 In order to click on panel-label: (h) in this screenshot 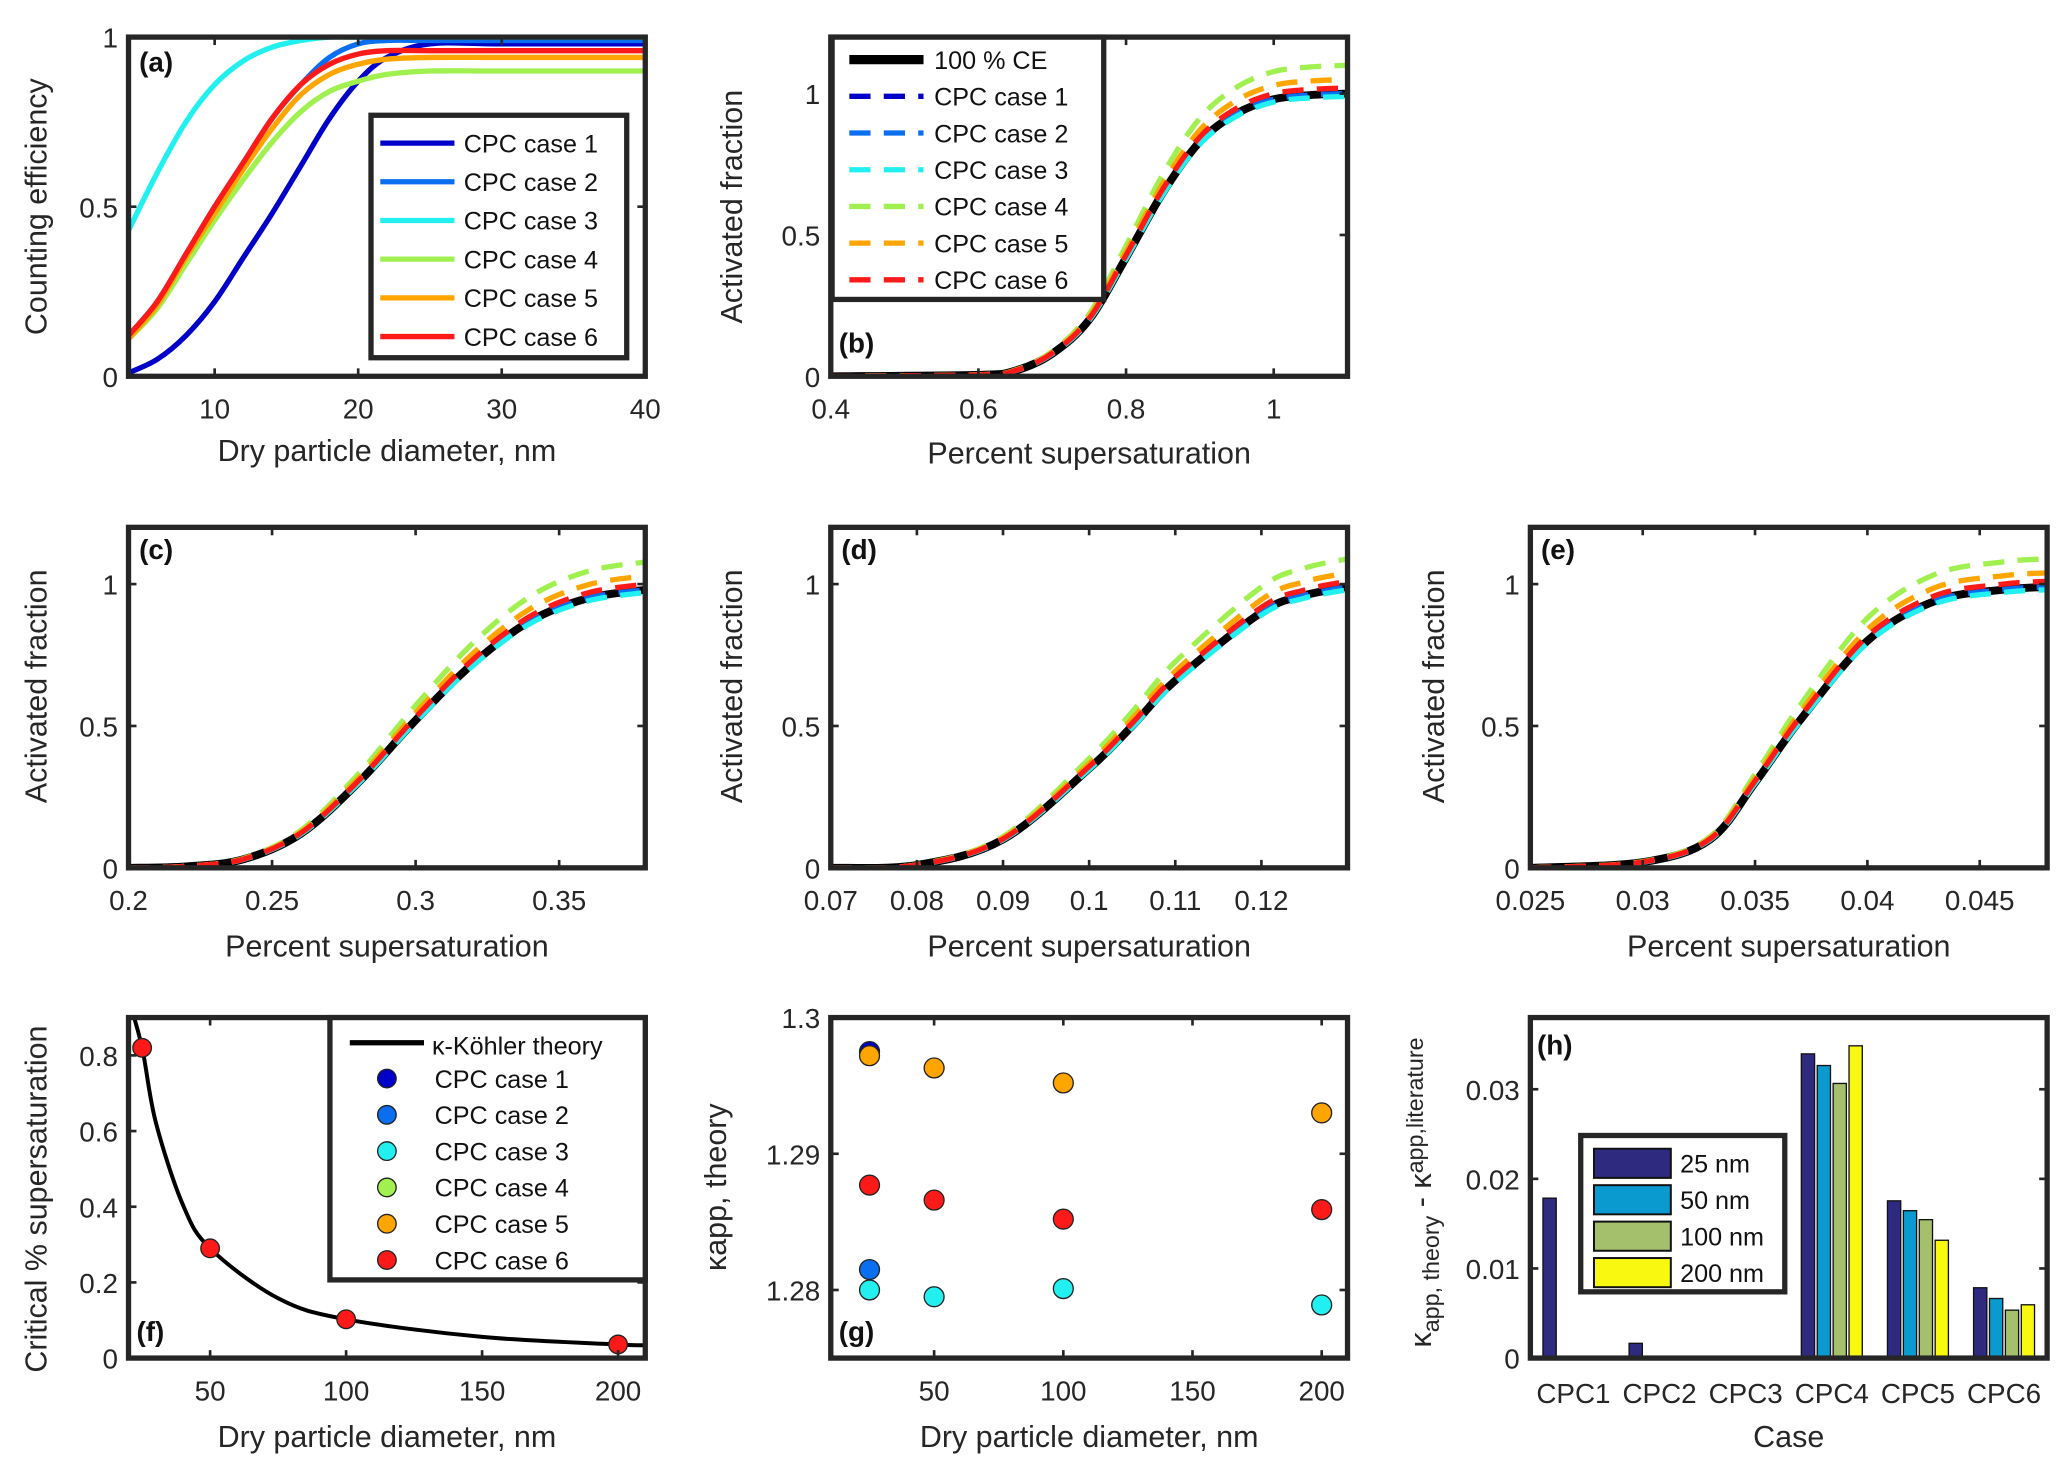, I will do `click(1555, 1045)`.